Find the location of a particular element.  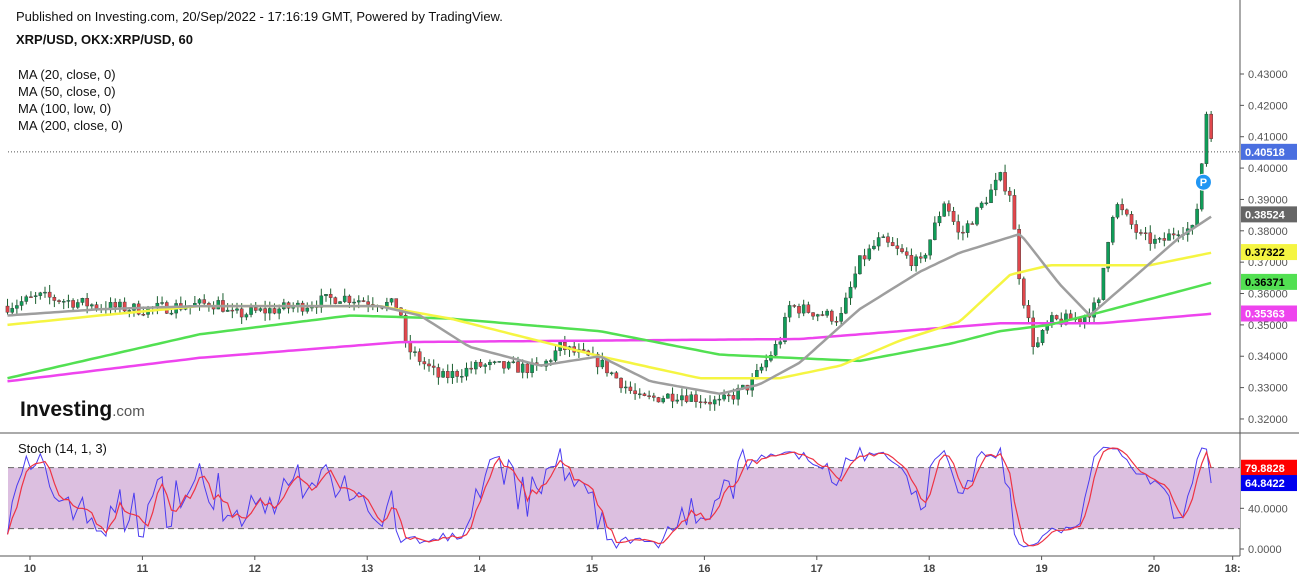

badge-ma200: 0.35363 is located at coordinates (1265, 314).